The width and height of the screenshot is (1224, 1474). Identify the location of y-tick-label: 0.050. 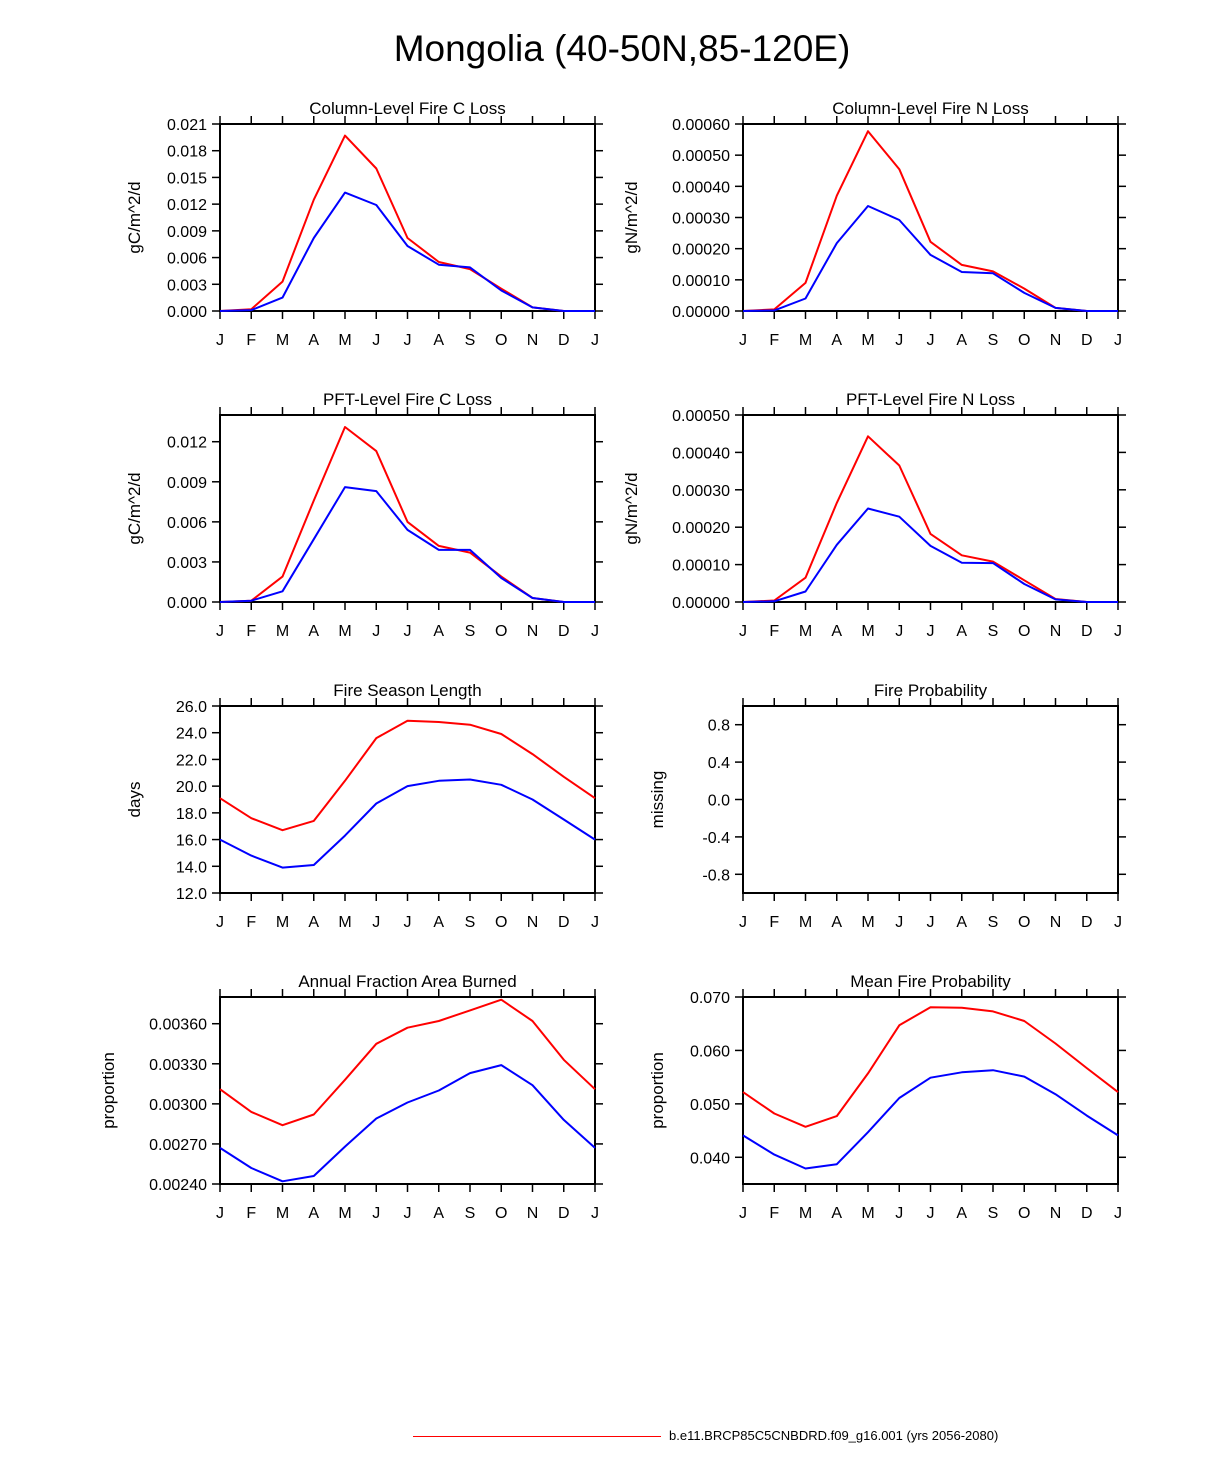
(710, 1105).